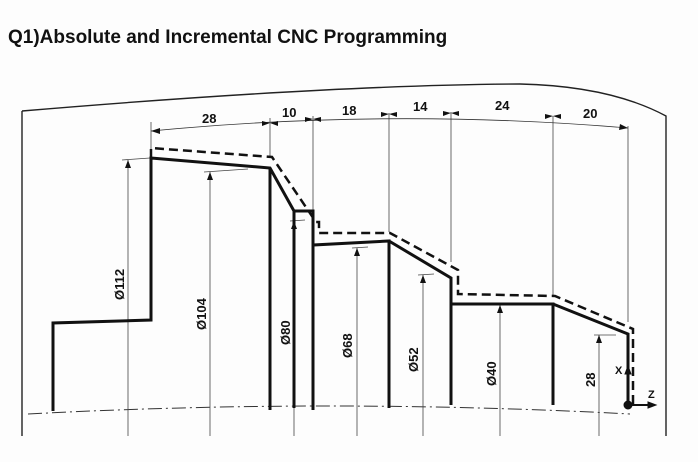 The width and height of the screenshot is (698, 462). I want to click on x-axis-label: X, so click(619, 371).